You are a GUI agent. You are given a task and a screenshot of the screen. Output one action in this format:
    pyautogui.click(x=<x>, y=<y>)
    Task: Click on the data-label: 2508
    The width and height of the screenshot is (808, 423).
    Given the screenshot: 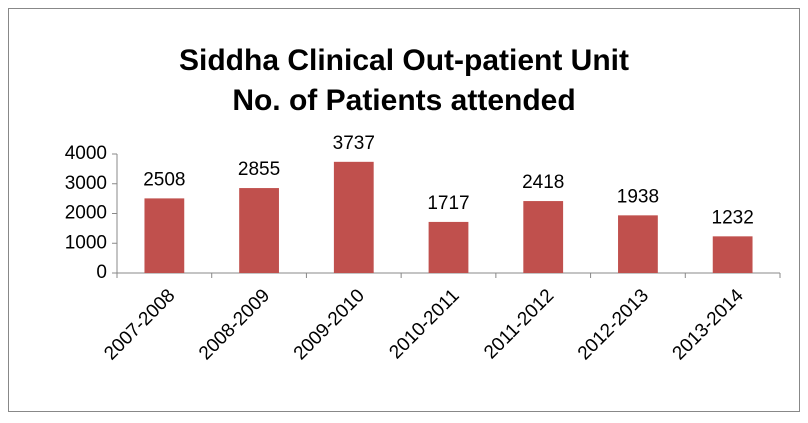 What is the action you would take?
    pyautogui.click(x=164, y=179)
    